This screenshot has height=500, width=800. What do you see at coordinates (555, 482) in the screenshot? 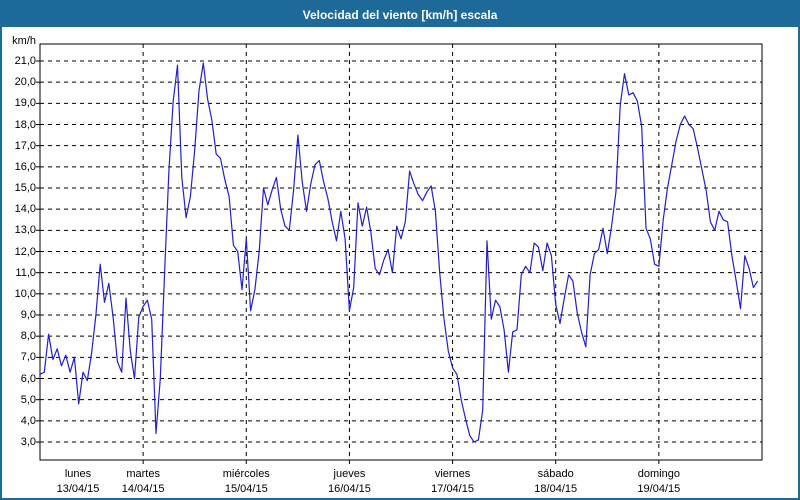
I see `x-day-label: sábado 18/04/15` at bounding box center [555, 482].